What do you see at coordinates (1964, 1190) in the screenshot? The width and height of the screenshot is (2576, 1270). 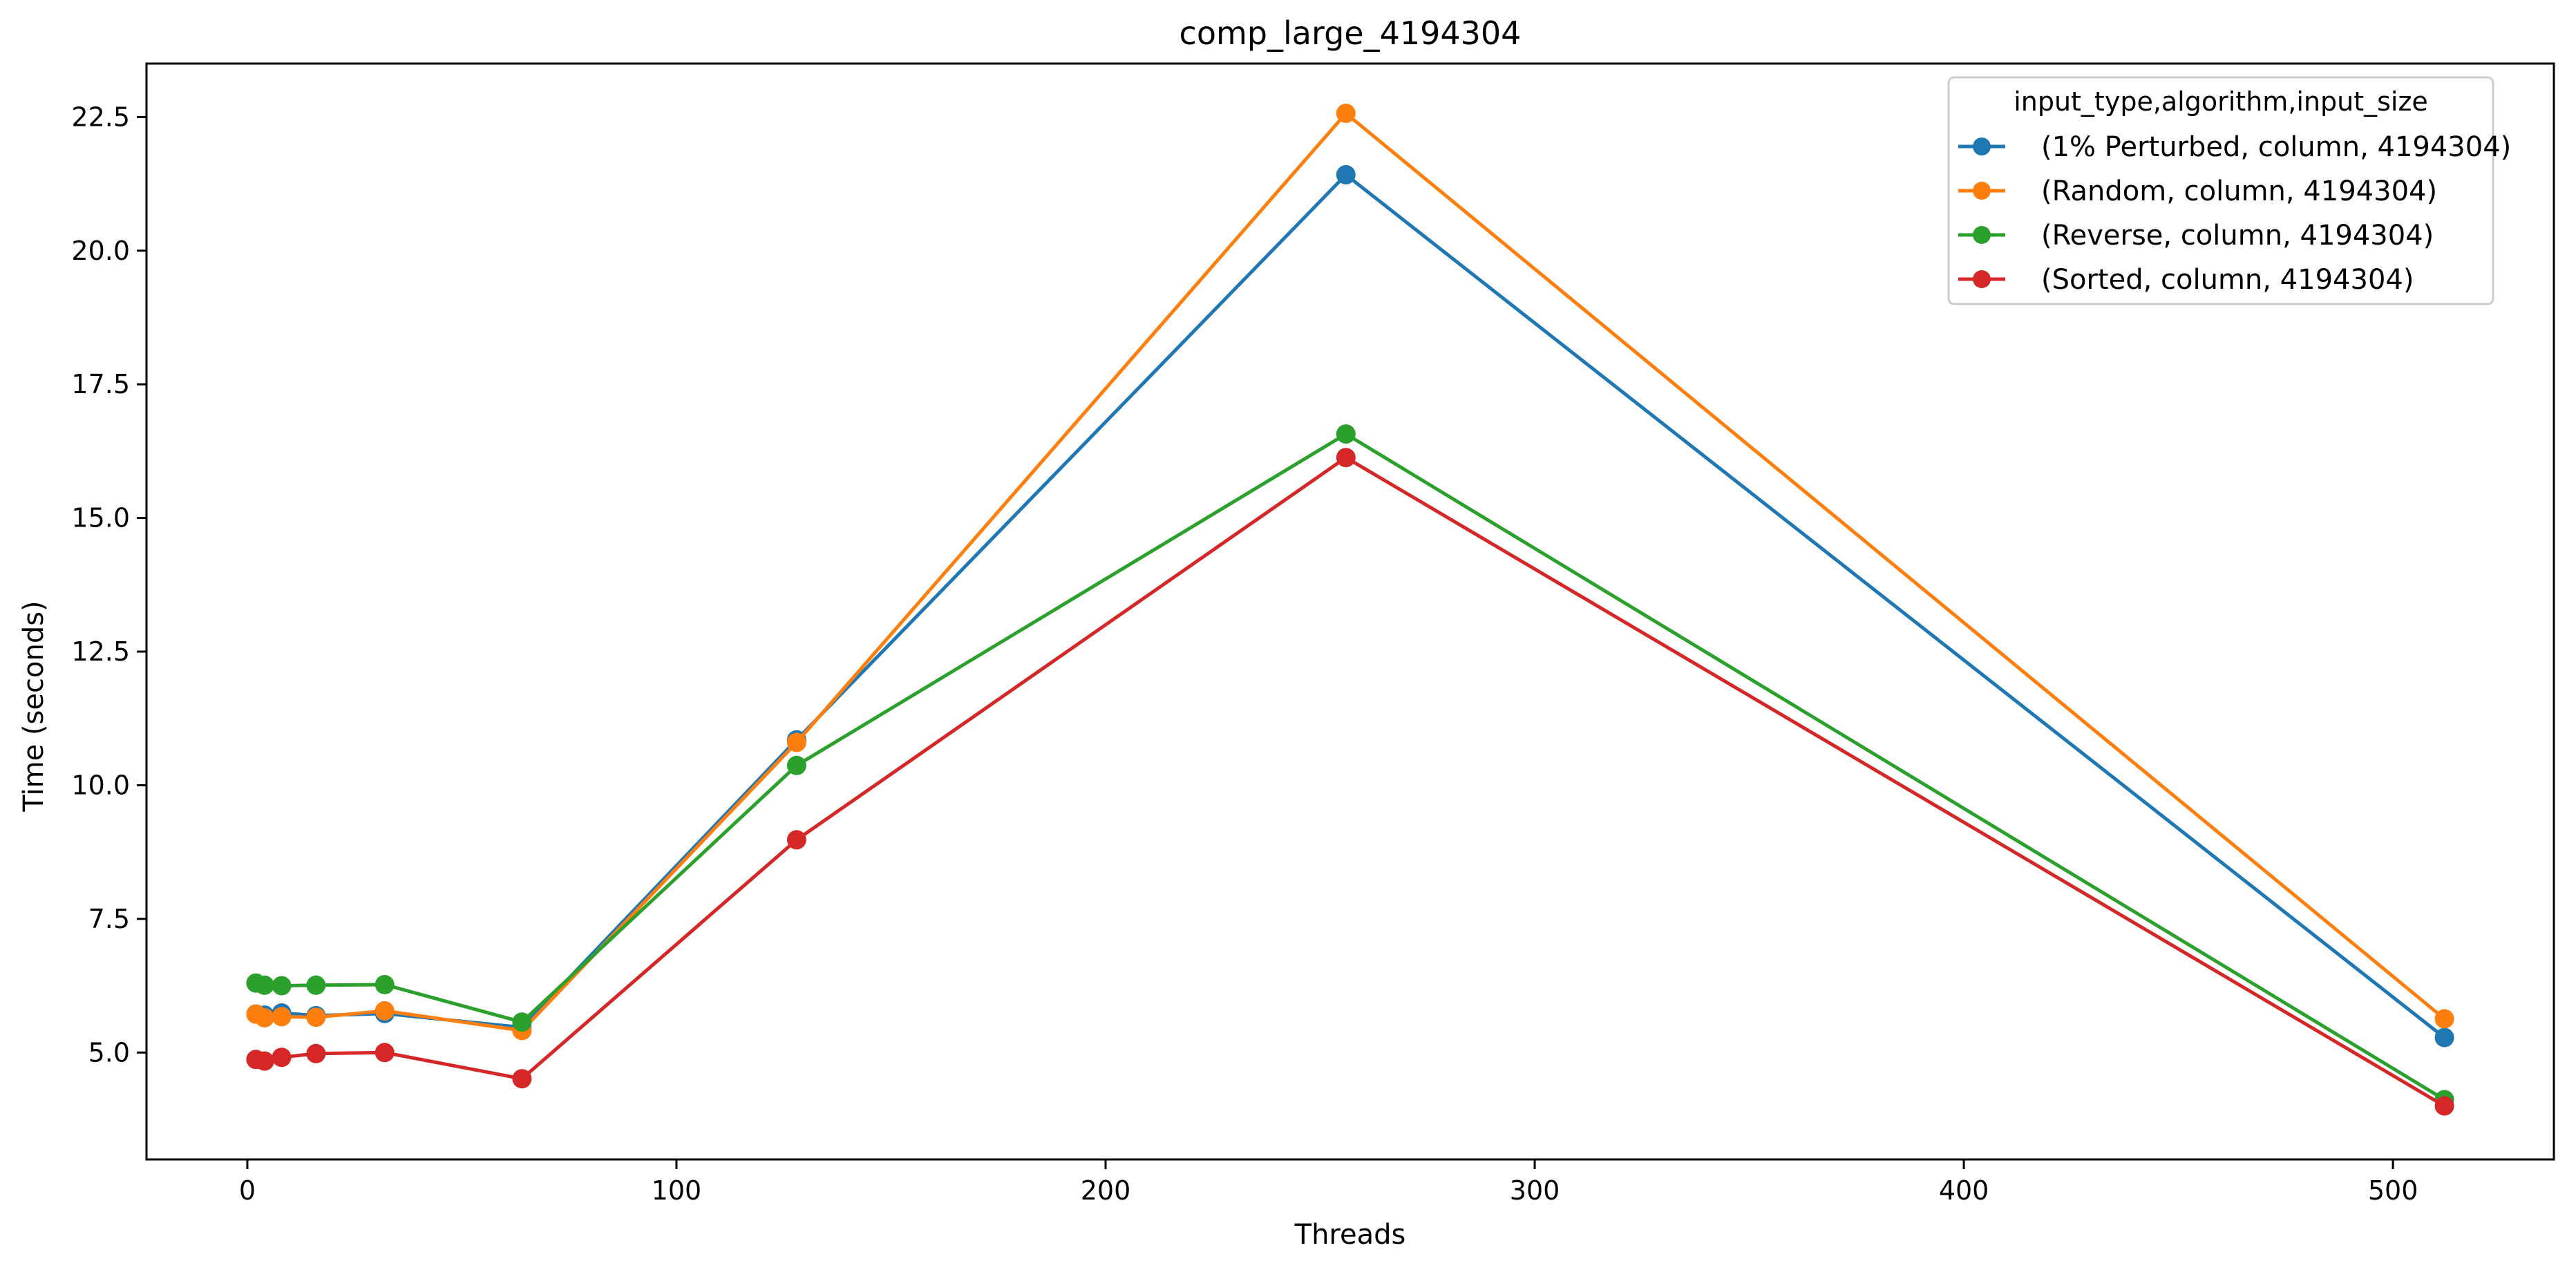 I see `x-tick-label: 400` at bounding box center [1964, 1190].